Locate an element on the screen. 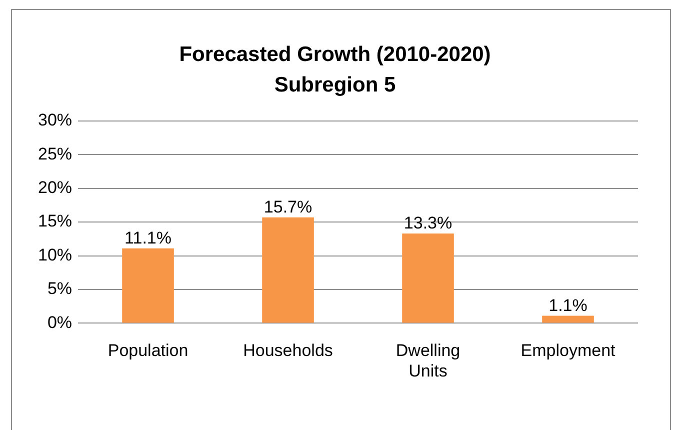 The image size is (683, 430). y-tick-label: 25% is located at coordinates (55, 154).